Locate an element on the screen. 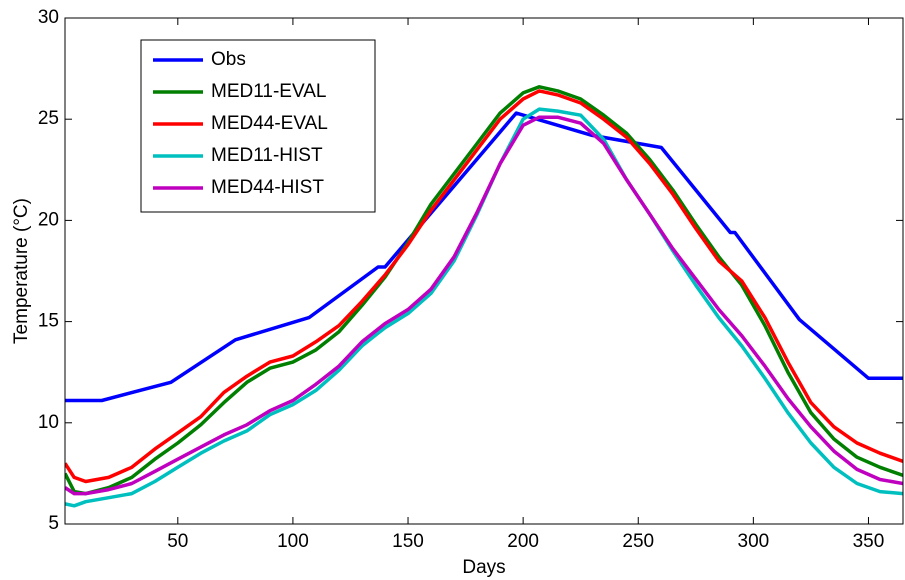 The width and height of the screenshot is (905, 580). x-axis-label: Days is located at coordinates (483, 567).